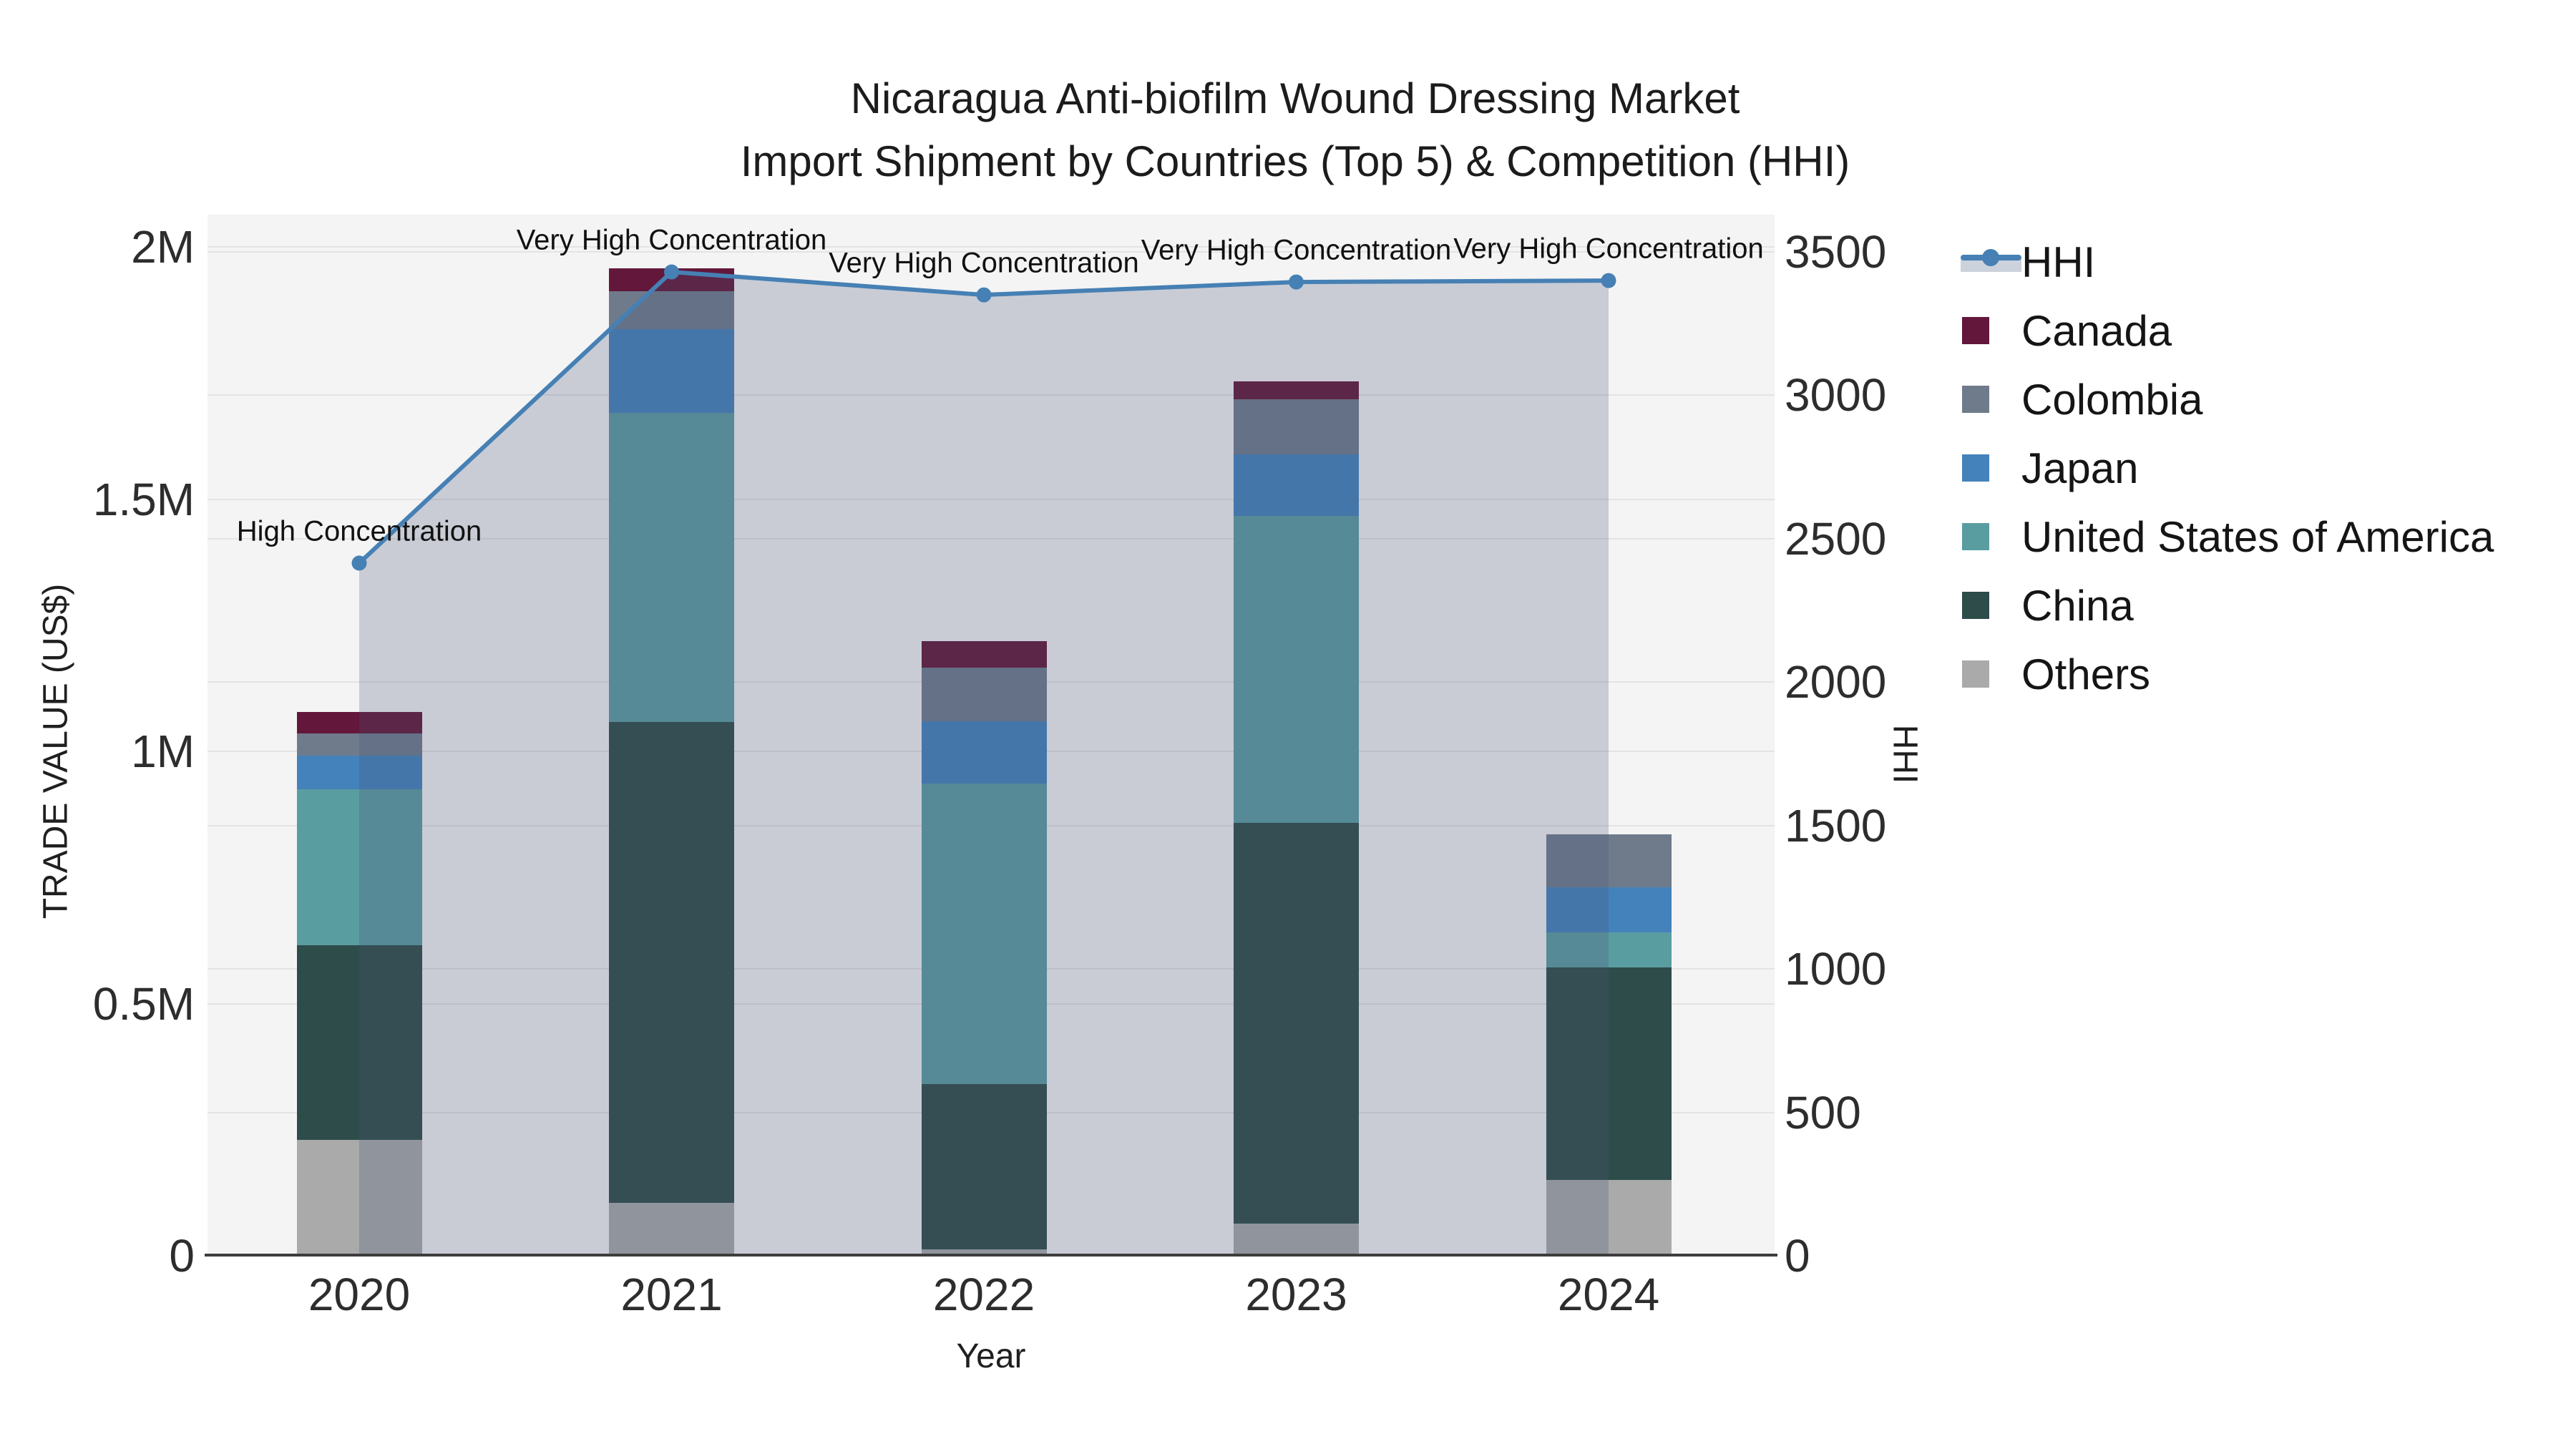  Describe the element at coordinates (1975, 536) in the screenshot. I see `legend-swatch-united-states-of-america` at that location.